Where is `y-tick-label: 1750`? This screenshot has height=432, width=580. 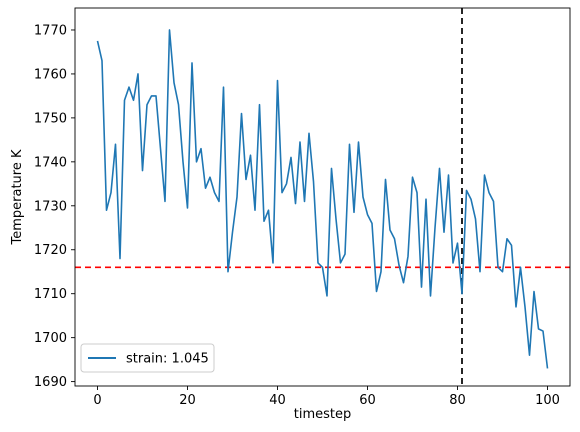 y-tick-label: 1750 is located at coordinates (50, 118).